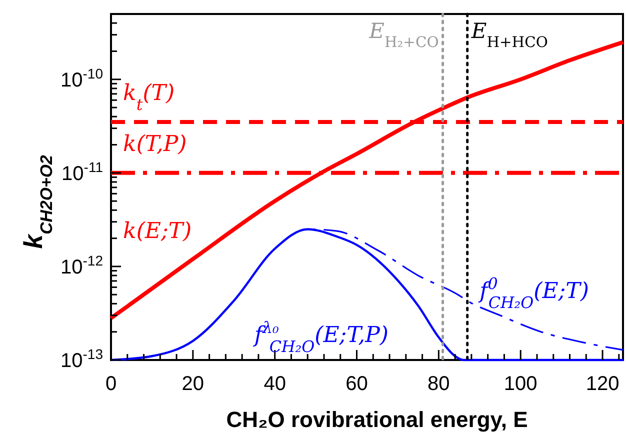  I want to click on series-label: k(E;T), so click(157, 231).